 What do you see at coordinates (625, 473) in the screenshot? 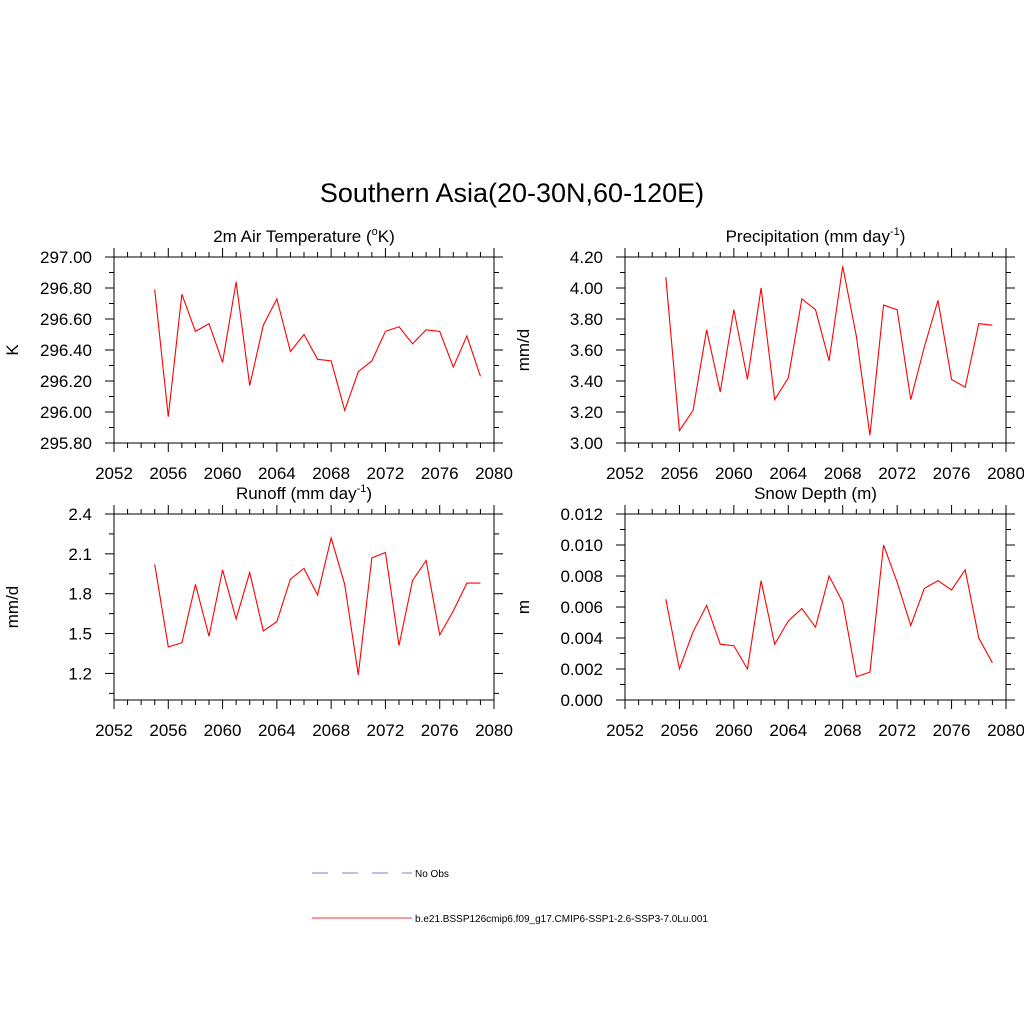
I see `chart-2-xtick-label: 2052` at bounding box center [625, 473].